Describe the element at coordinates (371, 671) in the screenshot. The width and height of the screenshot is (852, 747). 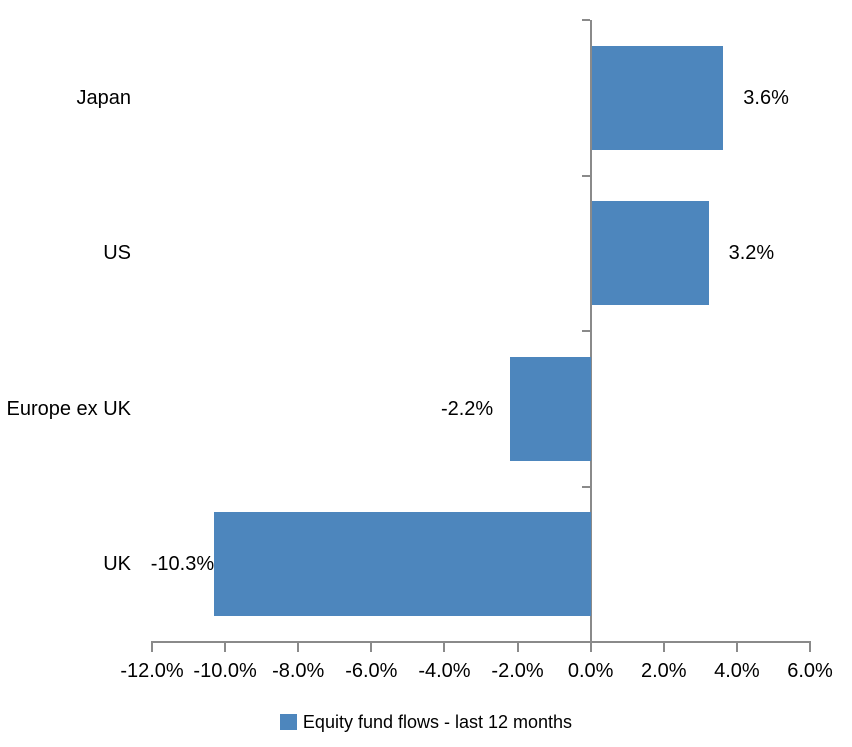
I see `x-tick-label: -6.0%` at that location.